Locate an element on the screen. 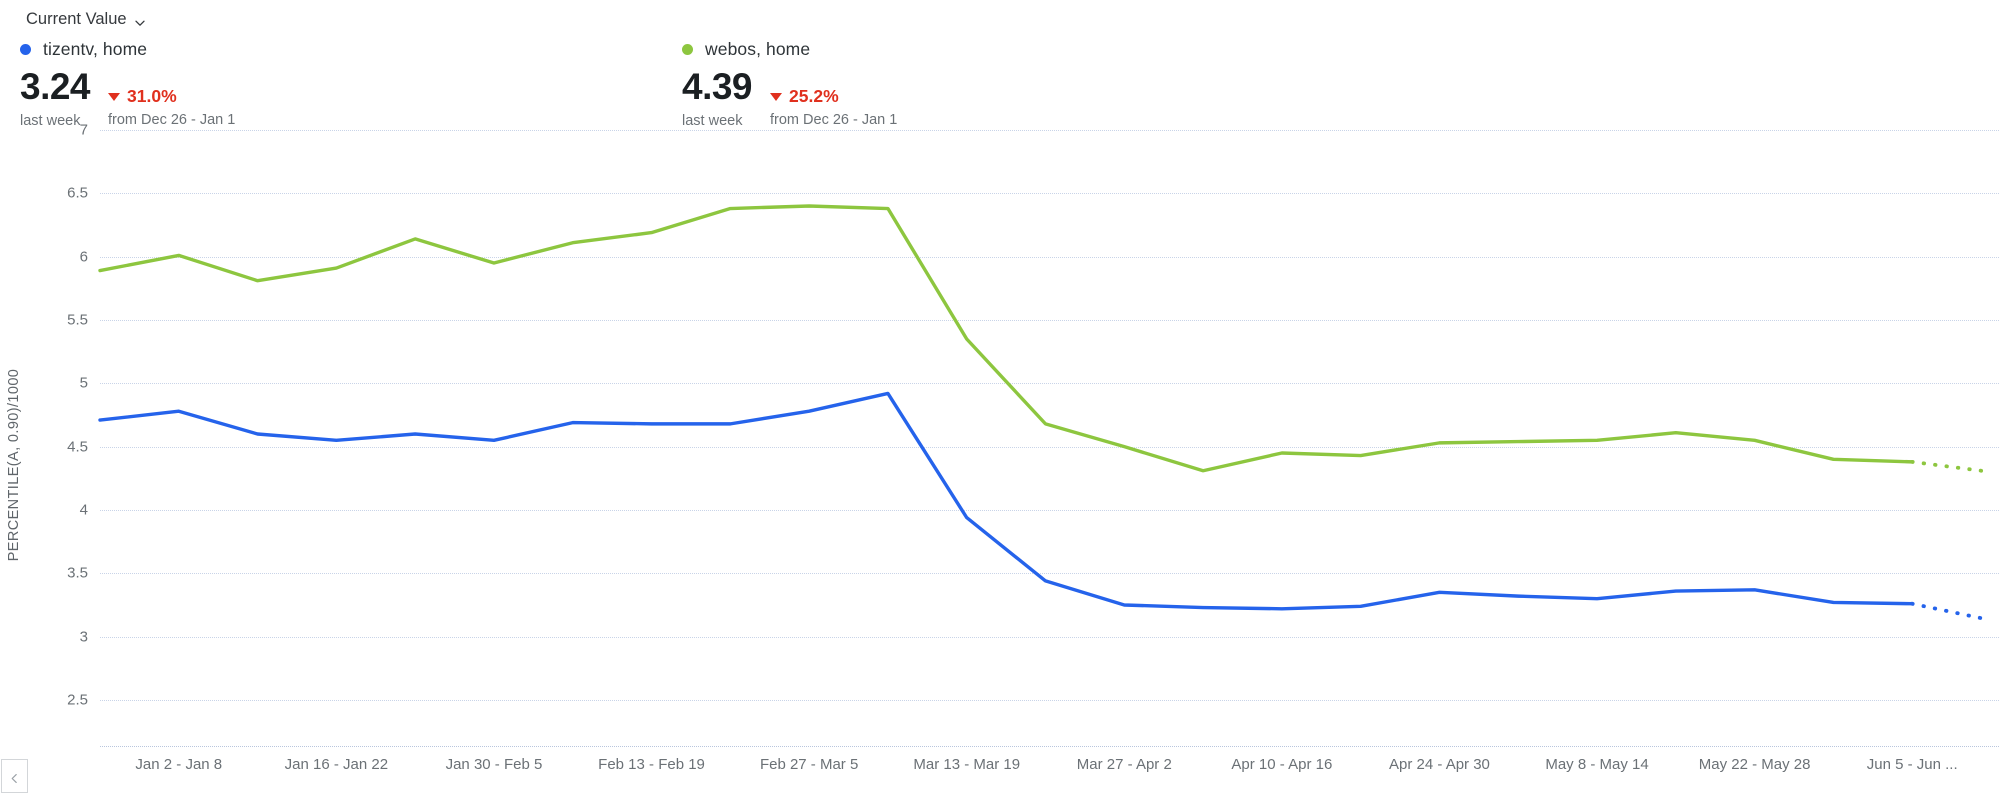  y-axis-tick-label: 5.5 is located at coordinates (77, 320).